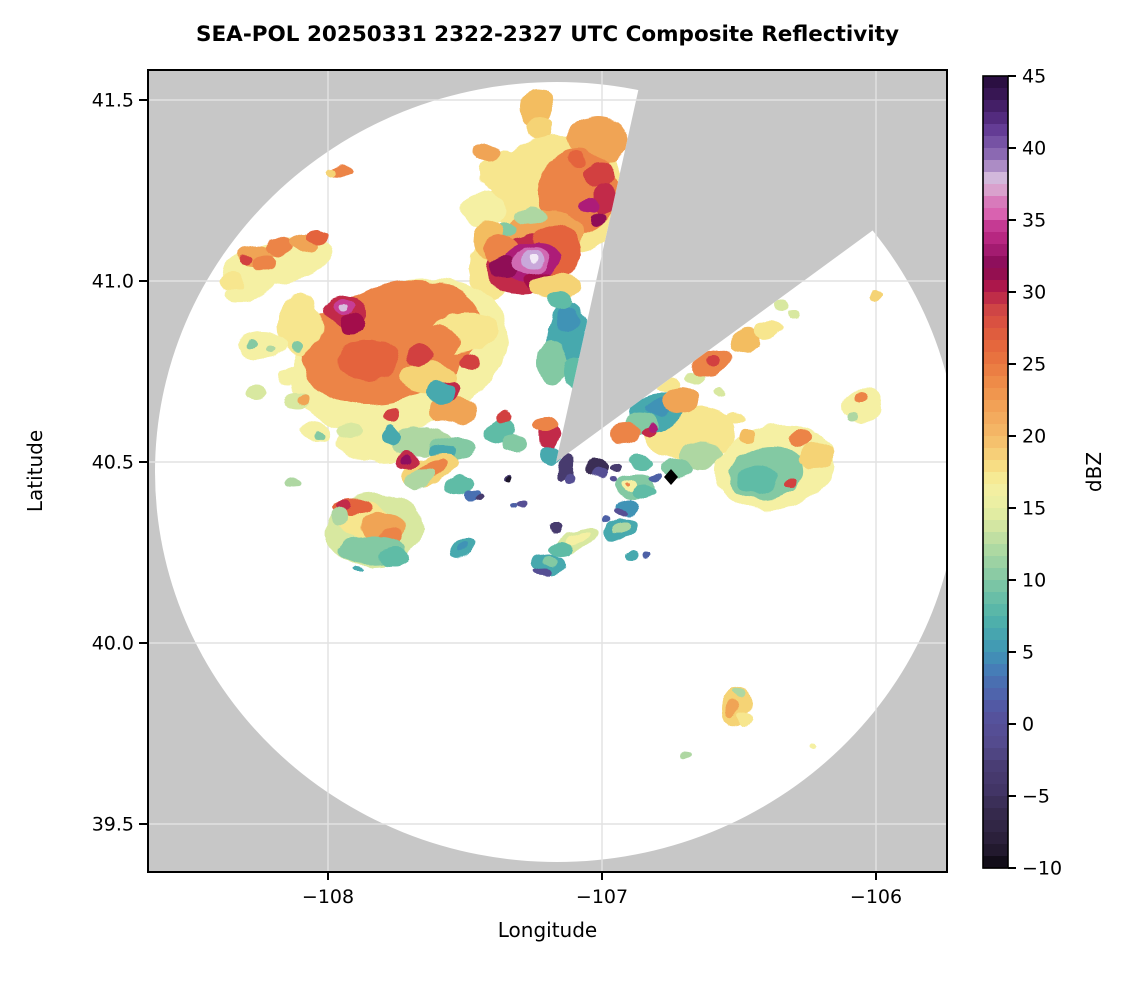 This screenshot has width=1146, height=990. Describe the element at coordinates (1034, 437) in the screenshot. I see `colorbar-tick-label: 20` at that location.